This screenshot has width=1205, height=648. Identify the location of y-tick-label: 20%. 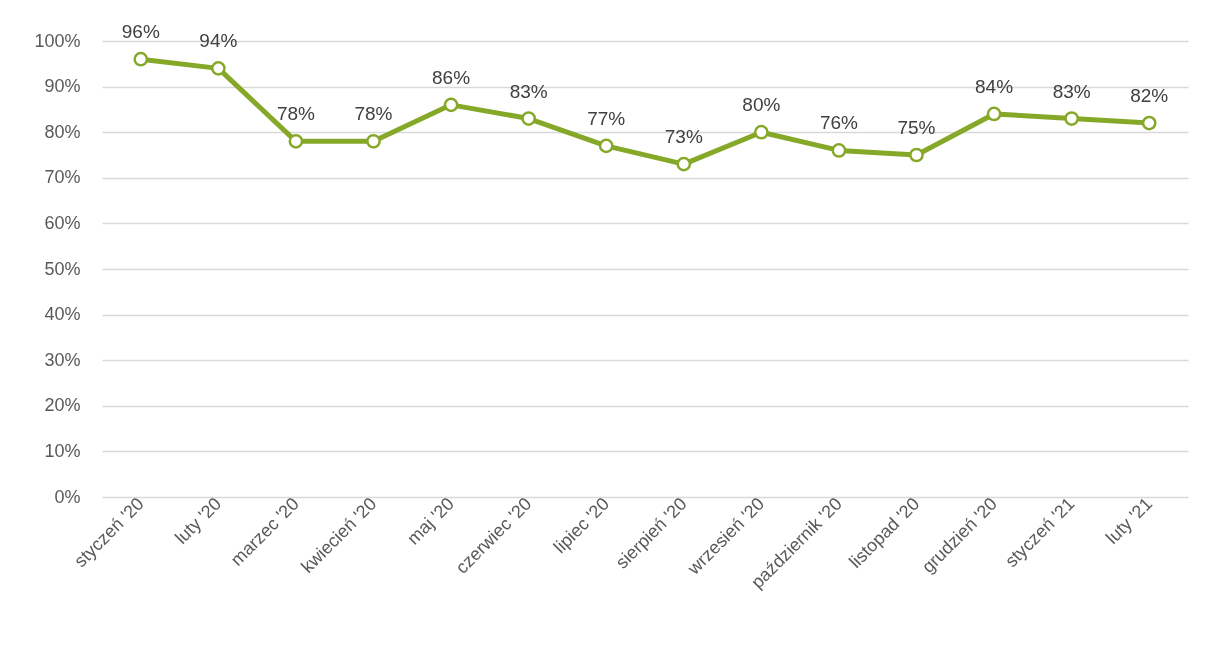
(62, 405).